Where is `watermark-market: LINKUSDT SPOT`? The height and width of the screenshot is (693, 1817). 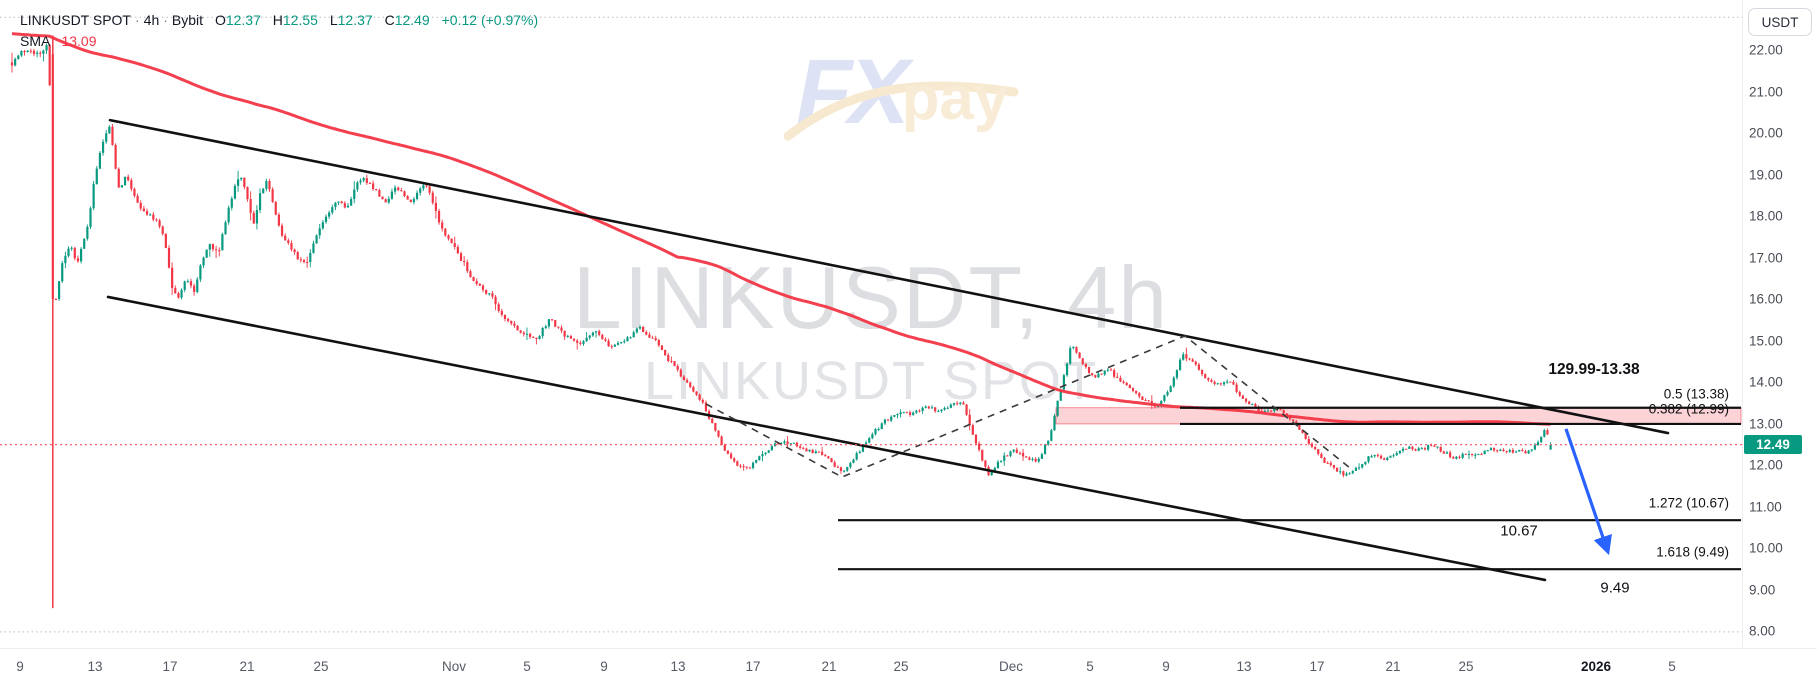 watermark-market: LINKUSDT SPOT is located at coordinates (871, 381).